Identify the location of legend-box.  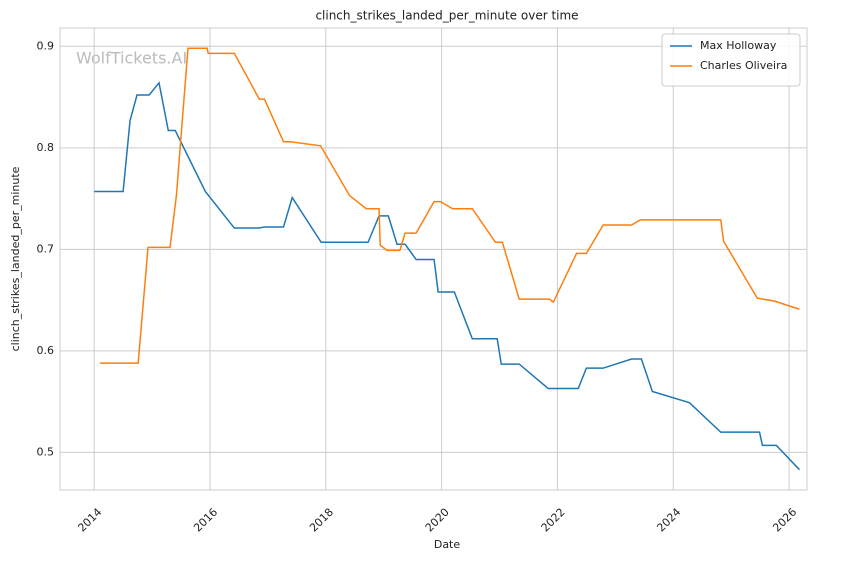
(731, 60).